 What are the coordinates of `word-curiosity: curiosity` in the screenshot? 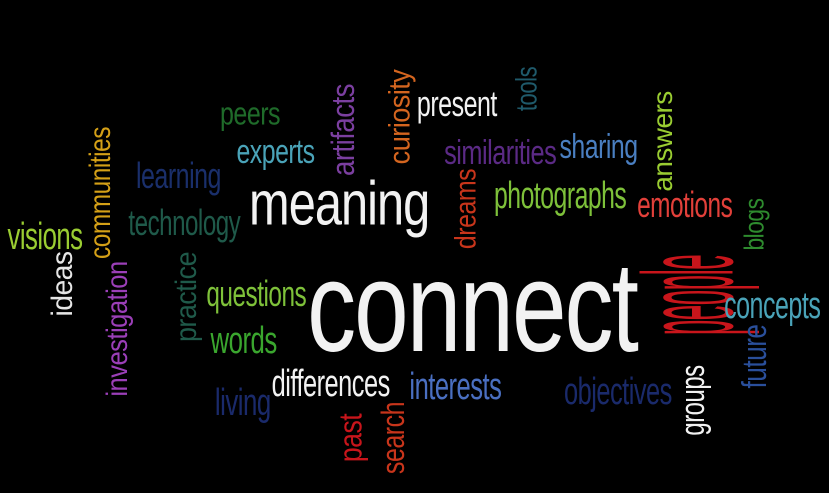 It's located at (400, 117).